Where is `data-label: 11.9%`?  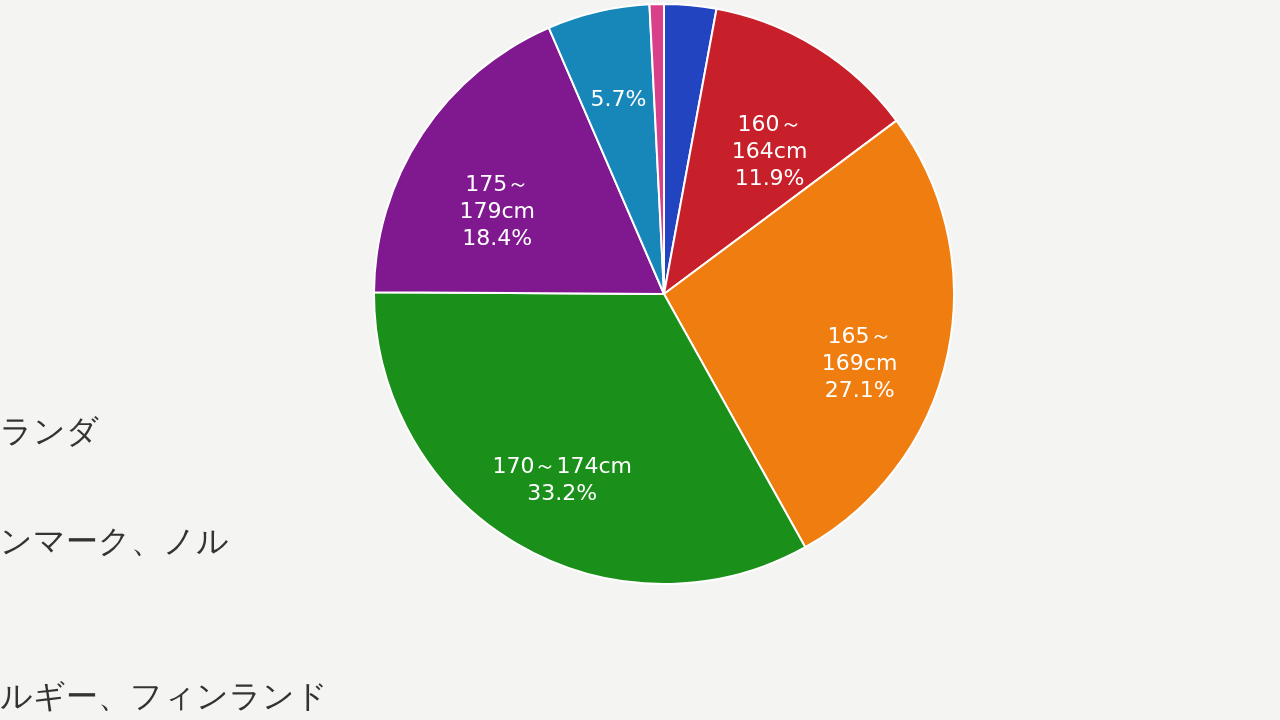
data-label: 11.9% is located at coordinates (769, 178).